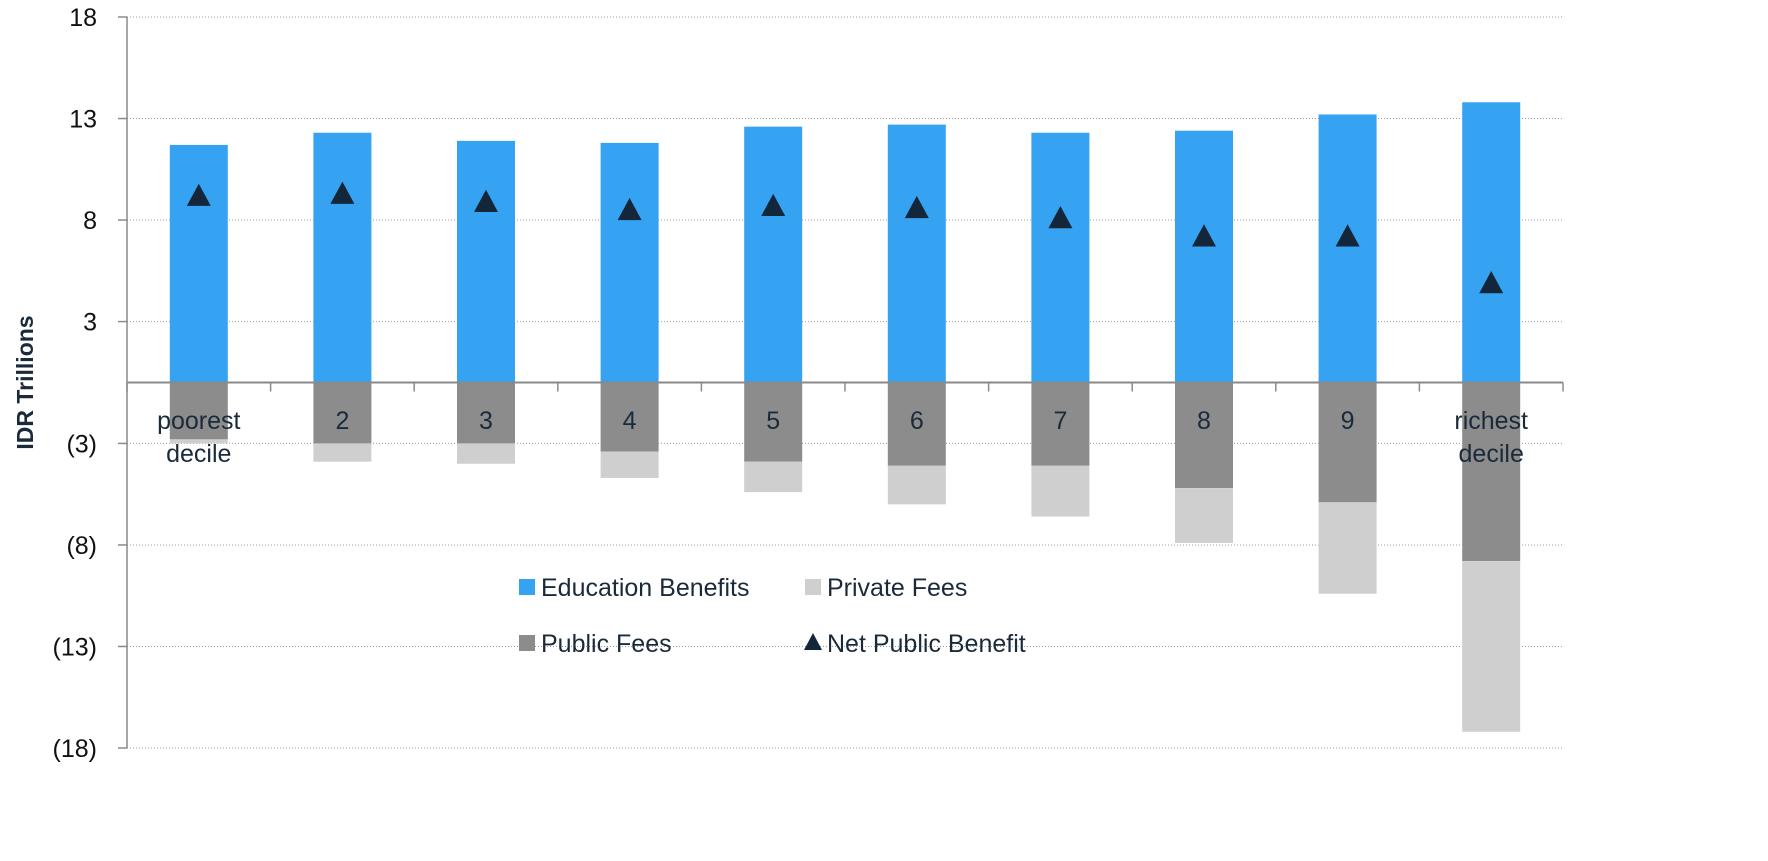 The width and height of the screenshot is (1768, 861). I want to click on y-tick-label: (13), so click(75, 647).